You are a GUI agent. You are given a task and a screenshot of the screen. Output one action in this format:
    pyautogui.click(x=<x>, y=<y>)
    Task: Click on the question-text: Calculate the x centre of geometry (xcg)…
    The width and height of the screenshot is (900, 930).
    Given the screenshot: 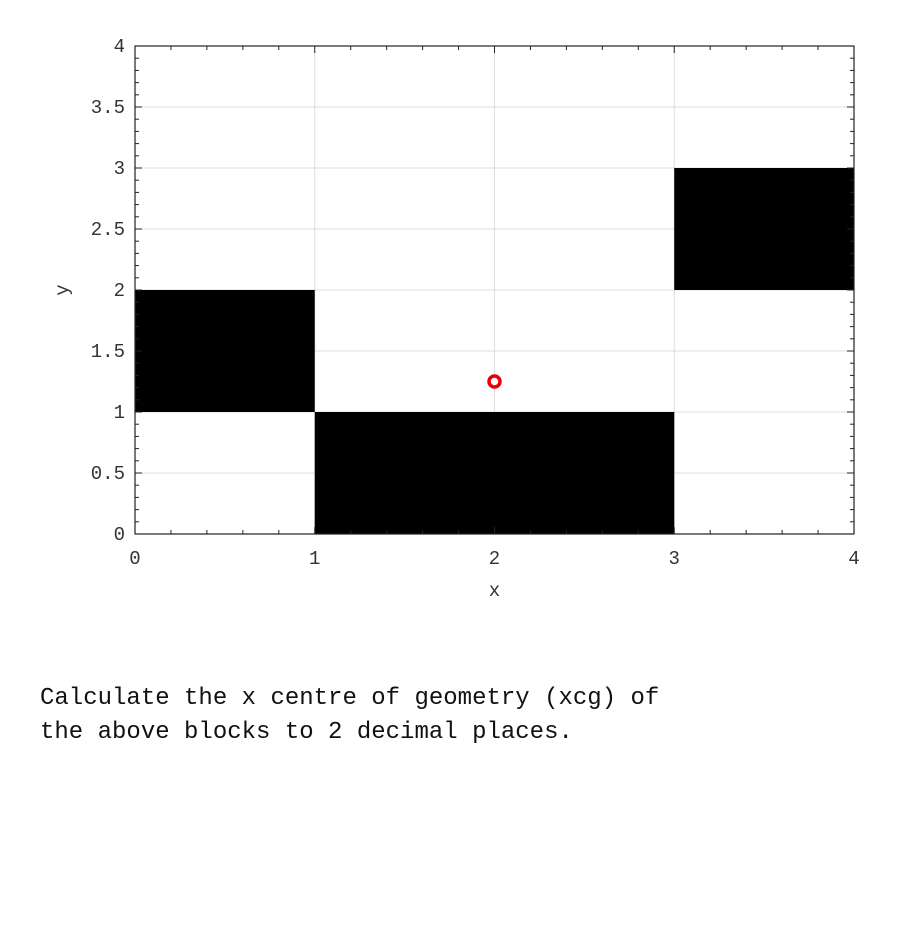 What is the action you would take?
    pyautogui.click(x=350, y=715)
    